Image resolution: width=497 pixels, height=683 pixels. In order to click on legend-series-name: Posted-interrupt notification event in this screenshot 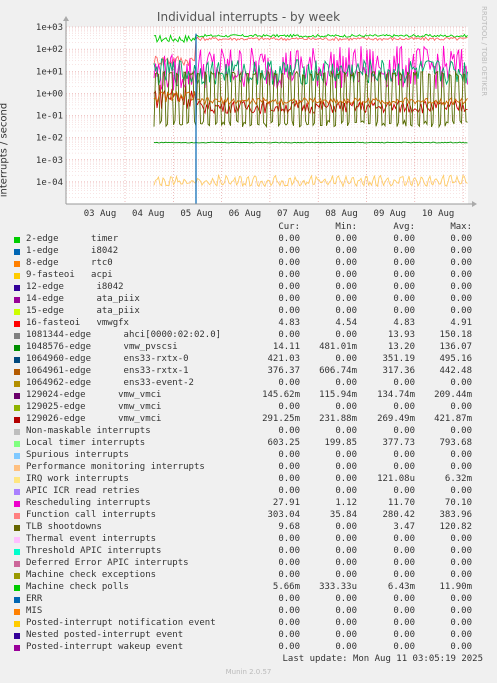, I will do `click(121, 623)`.